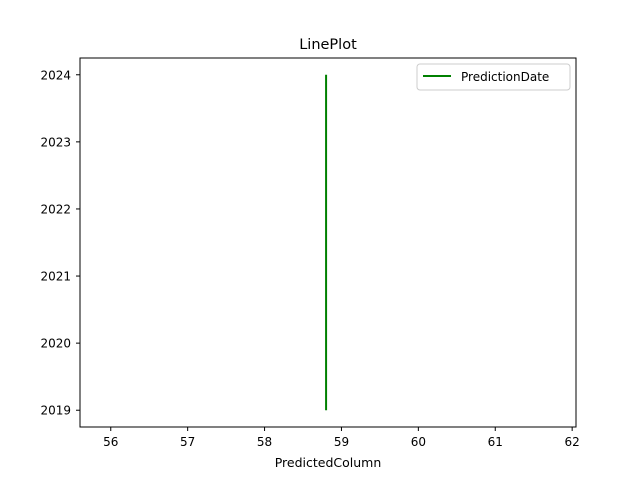  What do you see at coordinates (328, 462) in the screenshot?
I see `x-axis-title: PredictedColumn` at bounding box center [328, 462].